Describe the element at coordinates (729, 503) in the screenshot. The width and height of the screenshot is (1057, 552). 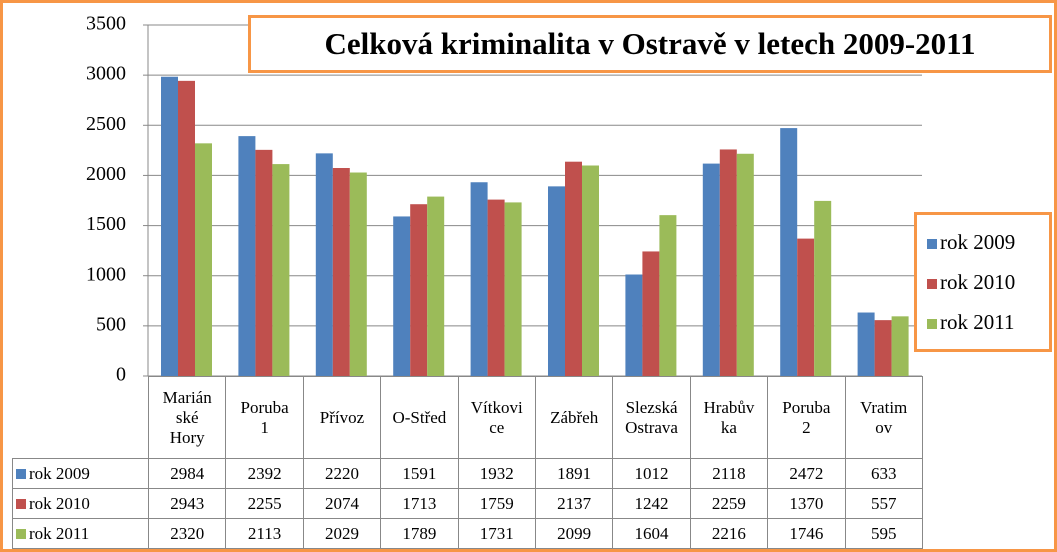
I see `value-cell: 2259` at that location.